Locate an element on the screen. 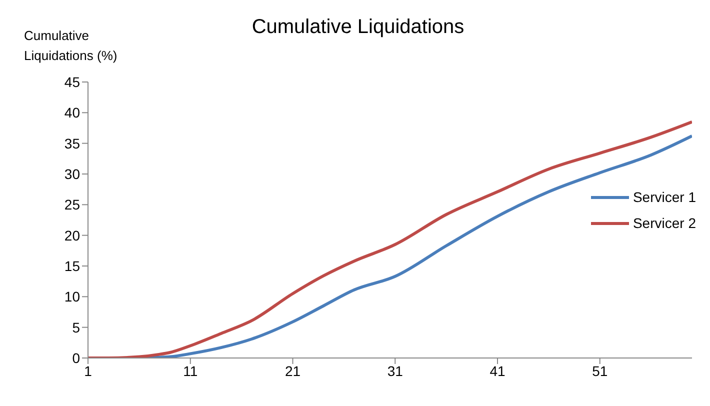  y-tick-label: 15 is located at coordinates (72, 266).